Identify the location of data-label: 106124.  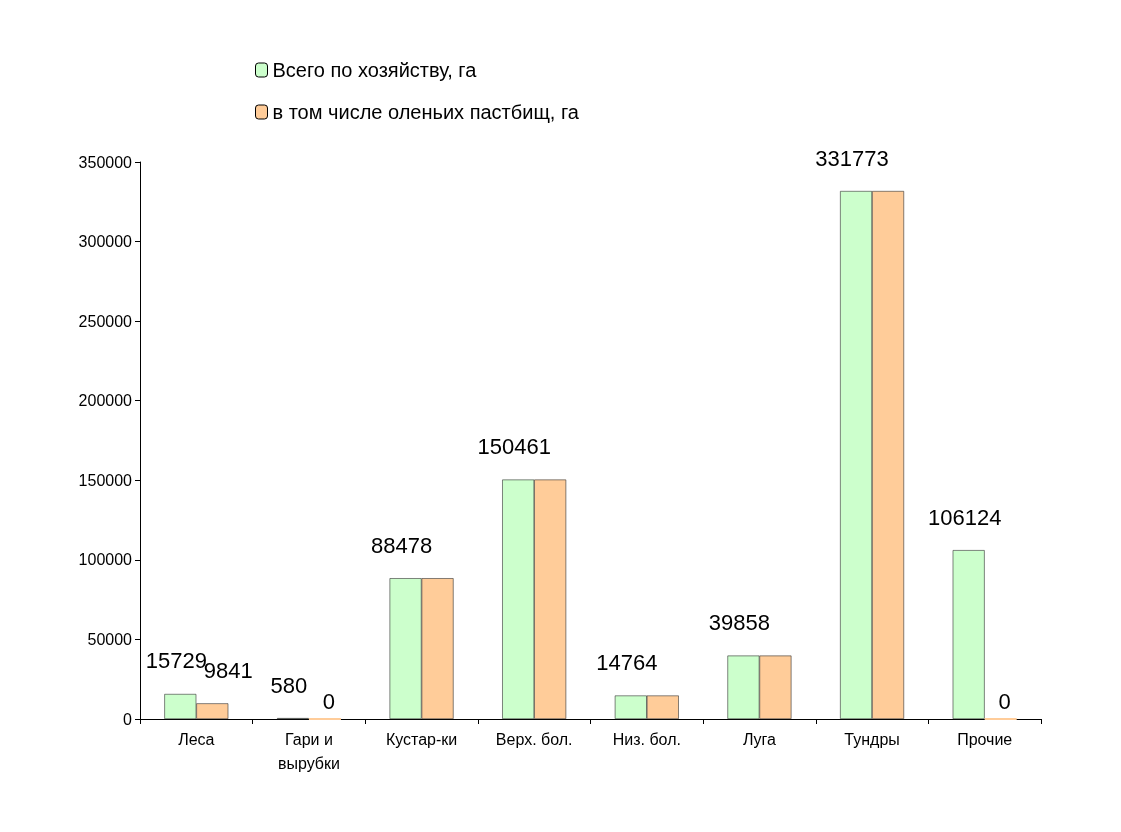
(964, 517).